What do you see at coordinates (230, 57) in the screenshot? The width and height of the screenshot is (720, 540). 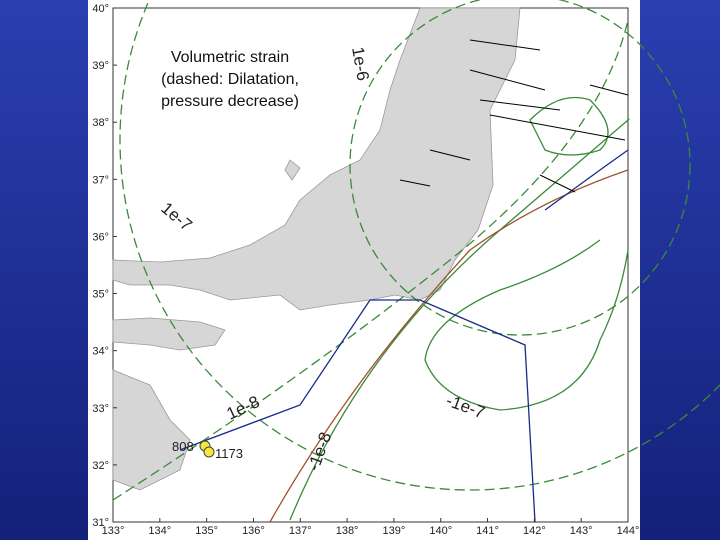 I see `title-line: Volumetric strain` at bounding box center [230, 57].